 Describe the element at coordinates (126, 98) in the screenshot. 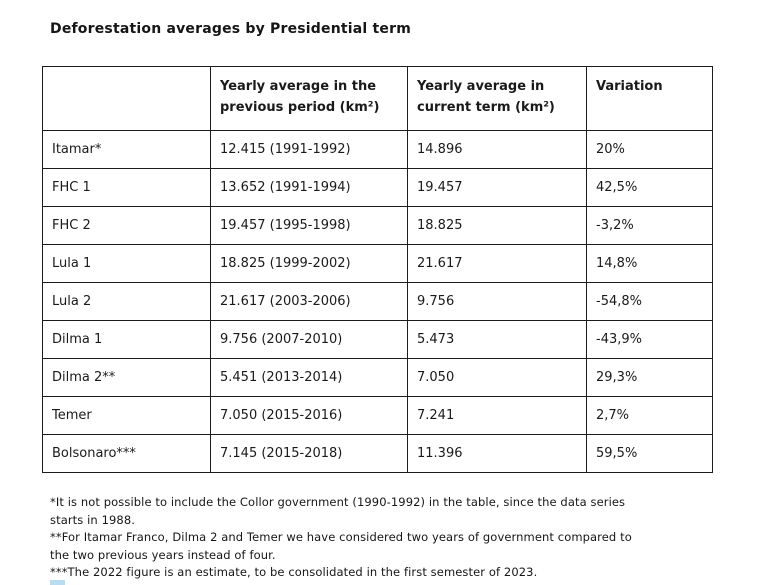

I see `column-header-term` at that location.